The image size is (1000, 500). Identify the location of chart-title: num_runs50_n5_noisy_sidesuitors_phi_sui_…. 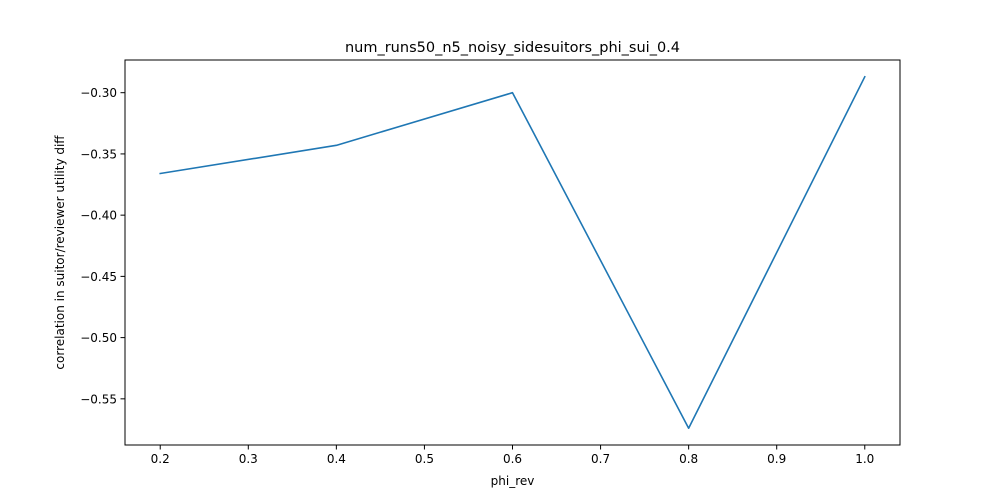
(512, 48).